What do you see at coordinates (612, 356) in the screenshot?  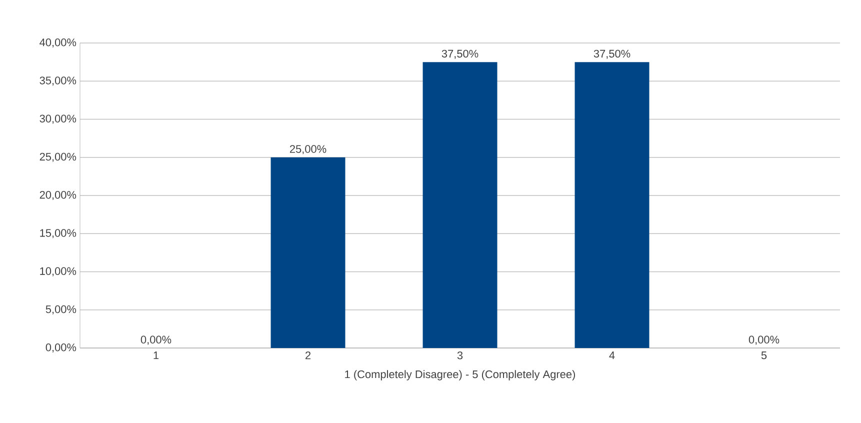 I see `x-tick-label: 4` at bounding box center [612, 356].